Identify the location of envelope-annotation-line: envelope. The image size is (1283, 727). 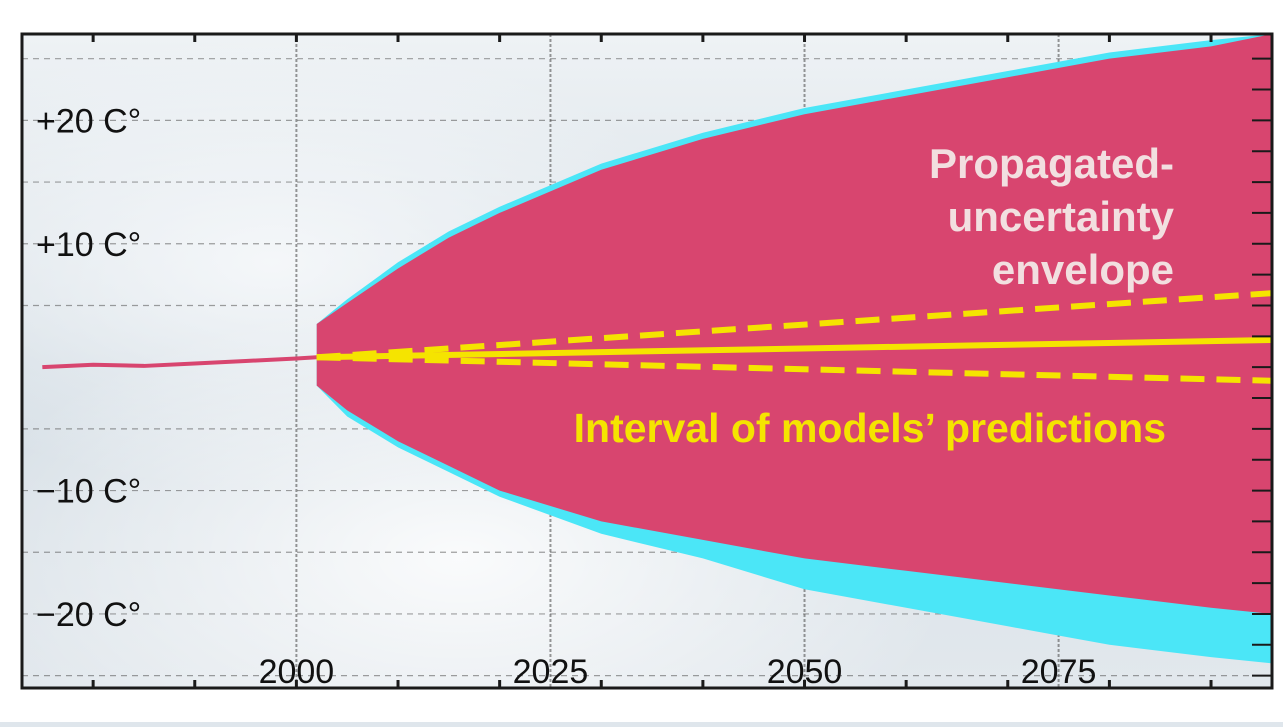
(1083, 269).